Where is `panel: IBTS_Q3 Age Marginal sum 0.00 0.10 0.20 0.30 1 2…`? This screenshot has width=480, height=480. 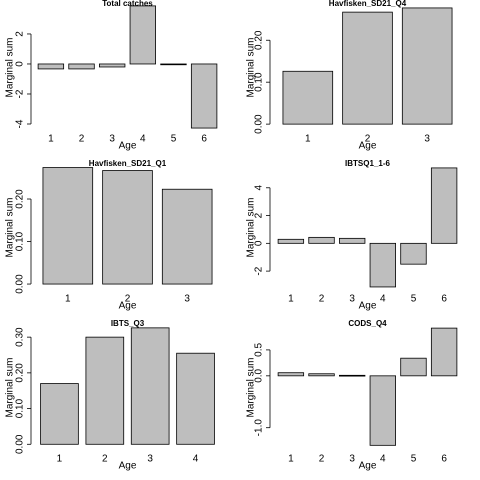
panel: IBTS_Q3 Age Marginal sum 0.00 0.10 0.20 0.30 1 2… is located at coordinates (102, 395).